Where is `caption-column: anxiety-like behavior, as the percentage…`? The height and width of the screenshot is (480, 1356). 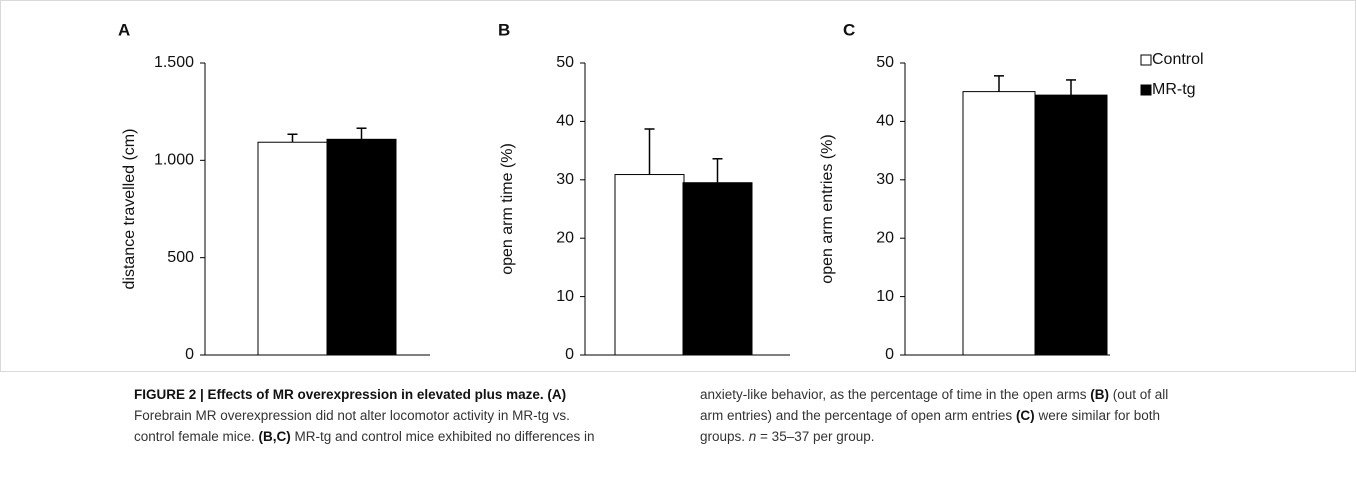 caption-column: anxiety-like behavior, as the percentage… is located at coordinates (934, 415).